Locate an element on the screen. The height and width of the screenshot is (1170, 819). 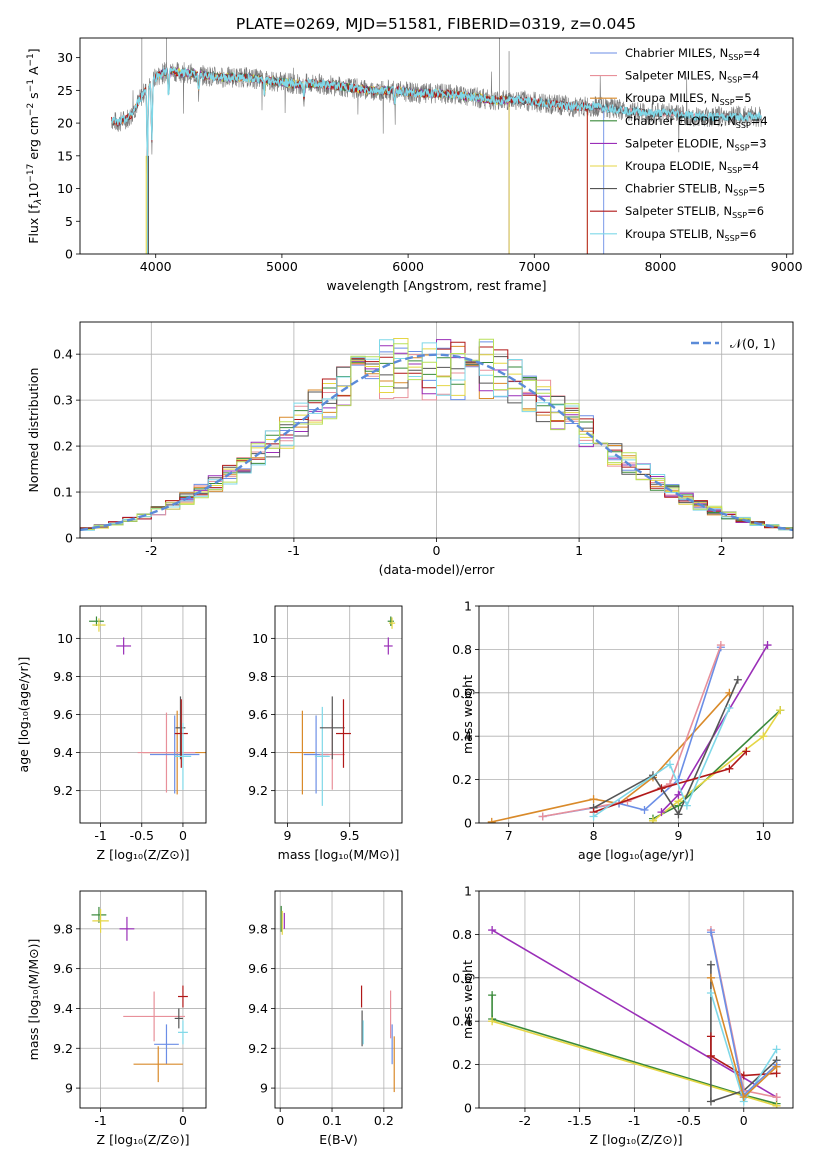
y-tick-label: 1 is located at coordinates (468, 606).